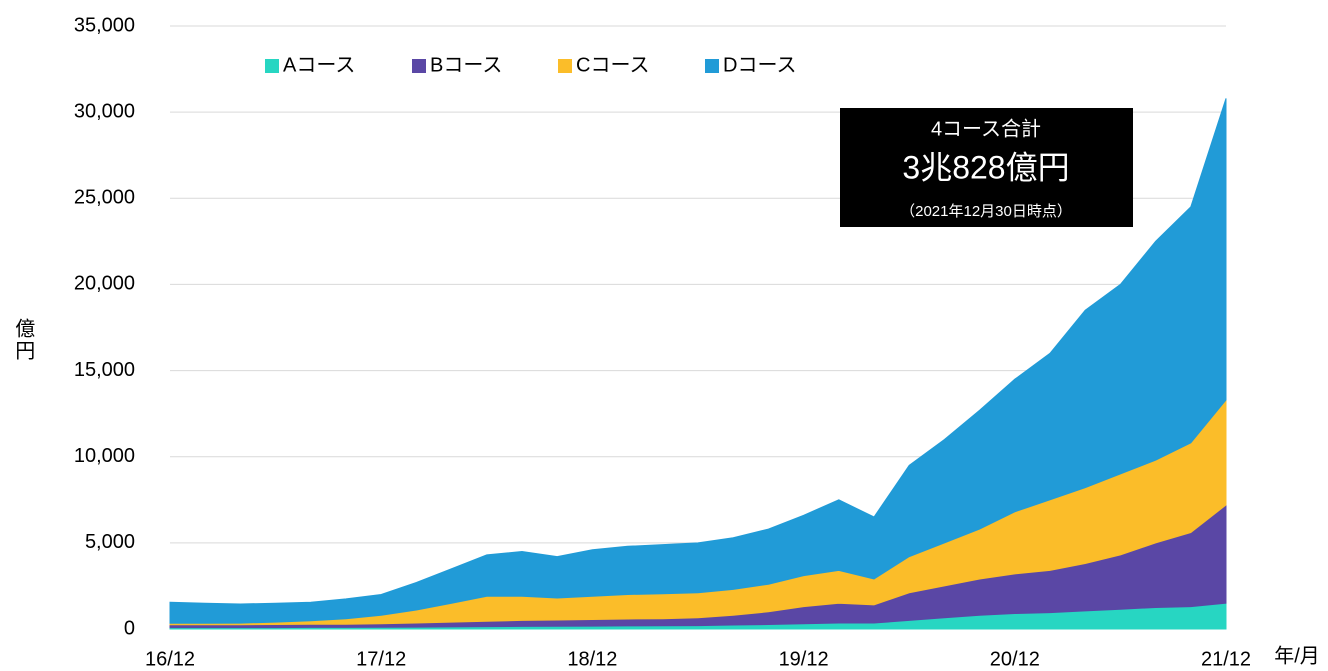 This screenshot has height=671, width=1328. I want to click on x-axis-label: 年/月, so click(1297, 655).